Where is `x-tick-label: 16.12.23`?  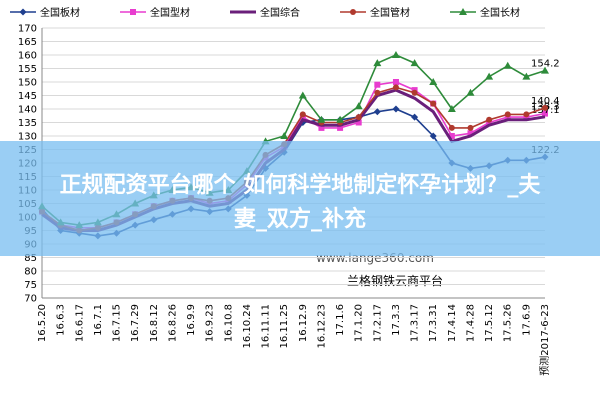 x-tick-label: 16.12.23 is located at coordinates (321, 326).